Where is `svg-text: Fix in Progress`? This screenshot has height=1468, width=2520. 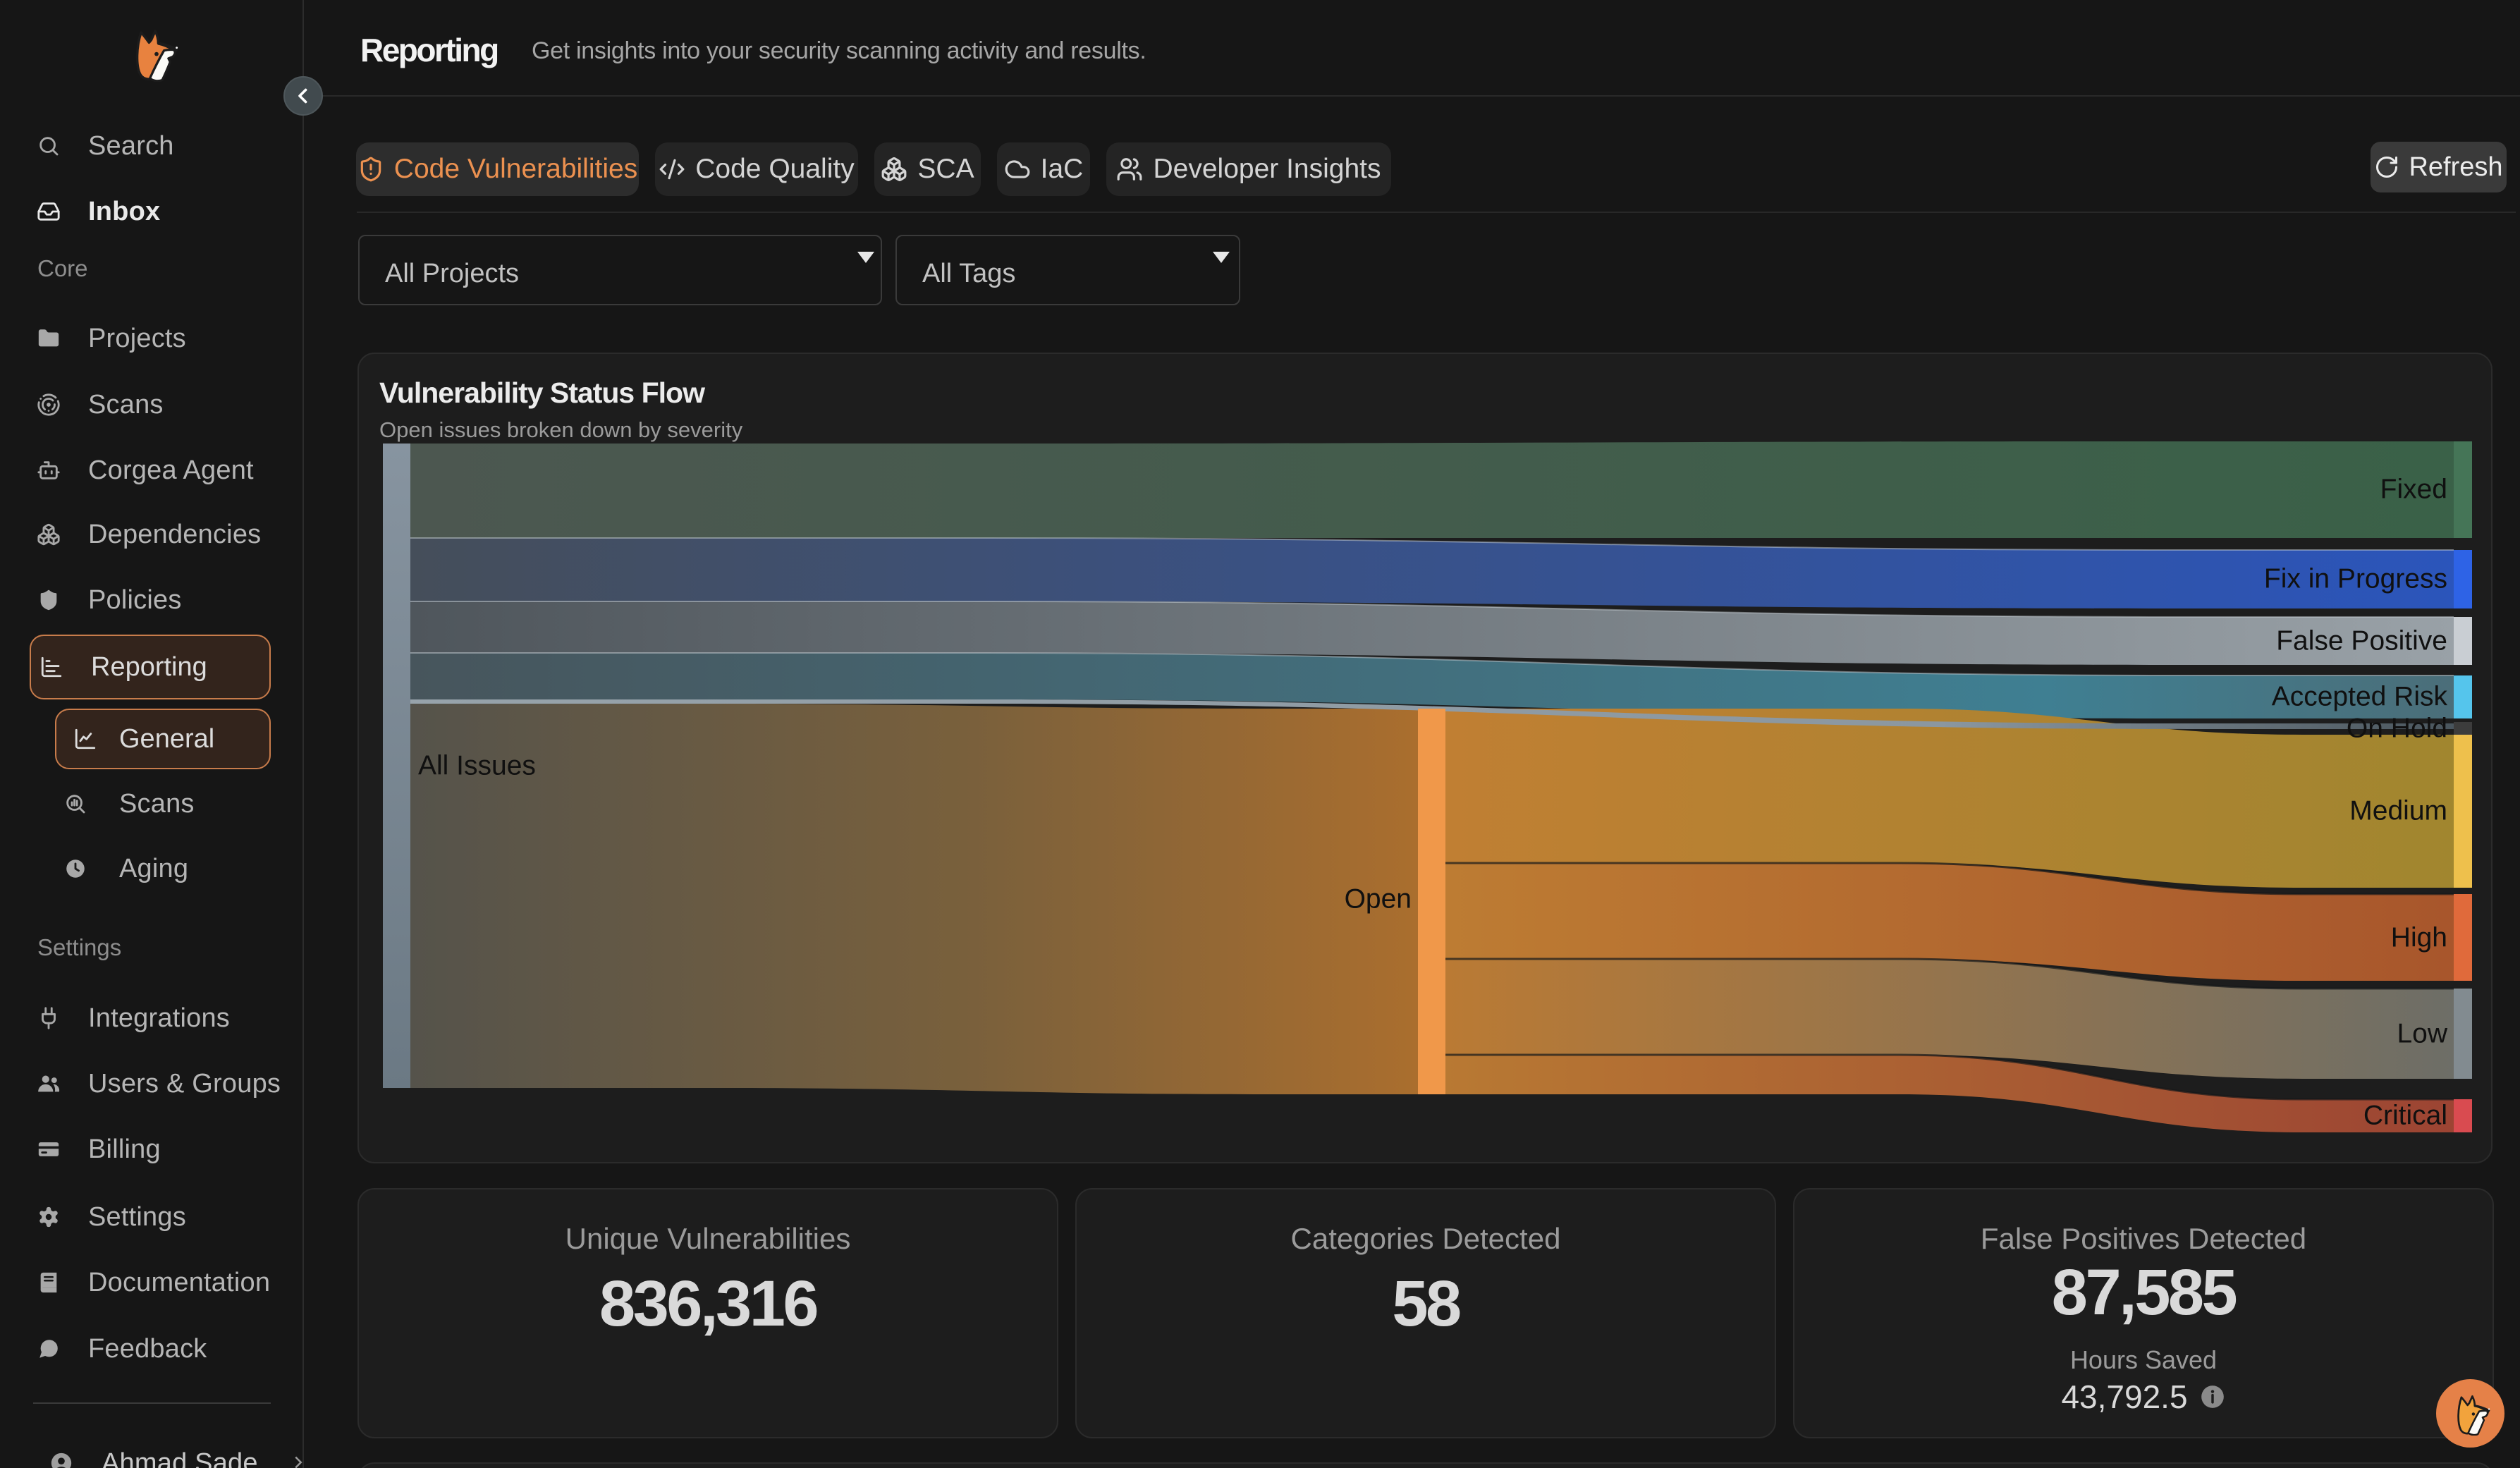 svg-text: Fix in Progress is located at coordinates (2355, 579).